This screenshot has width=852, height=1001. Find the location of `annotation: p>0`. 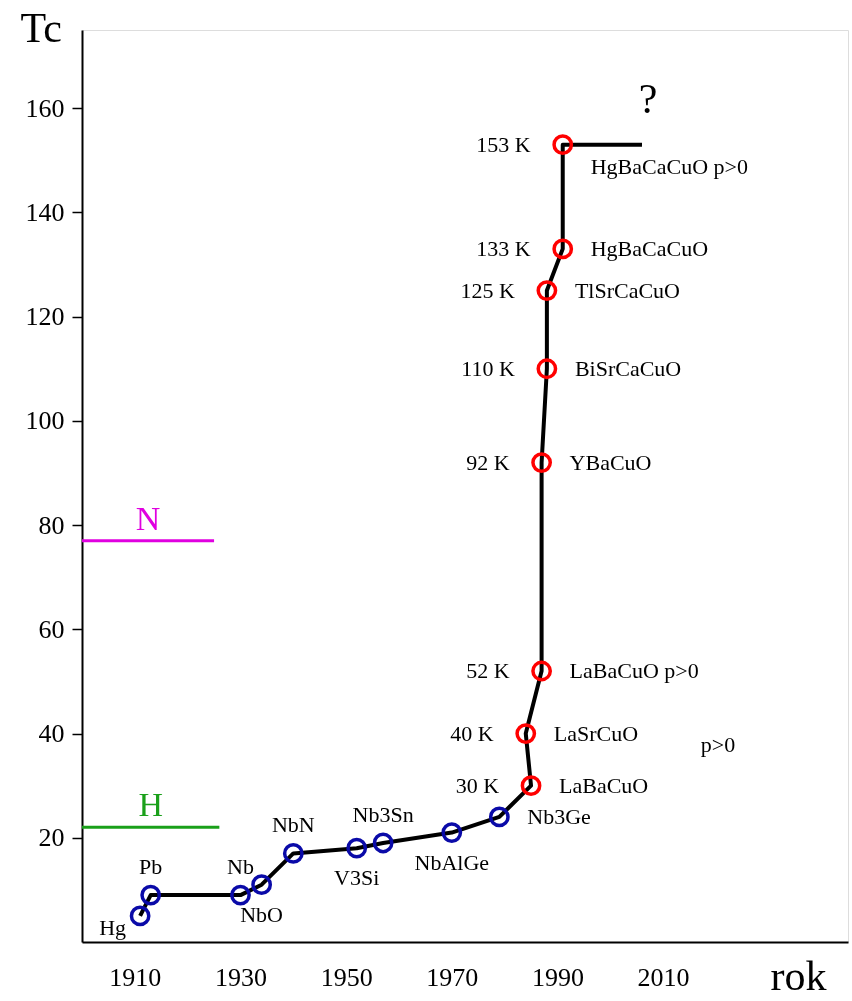

annotation: p>0 is located at coordinates (718, 744).